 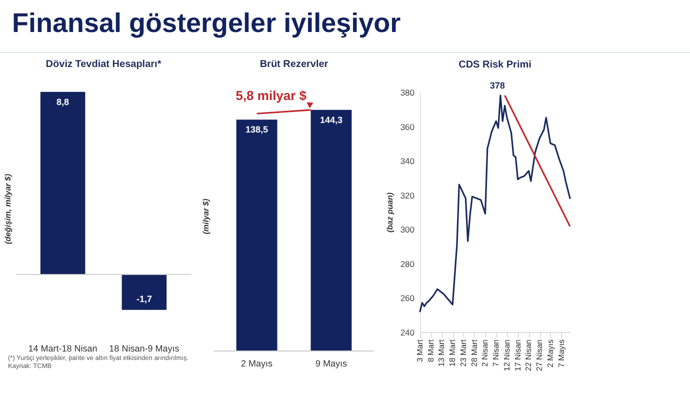 What do you see at coordinates (331, 363) in the screenshot?
I see `x-tick-label: 9 Mayıs` at bounding box center [331, 363].